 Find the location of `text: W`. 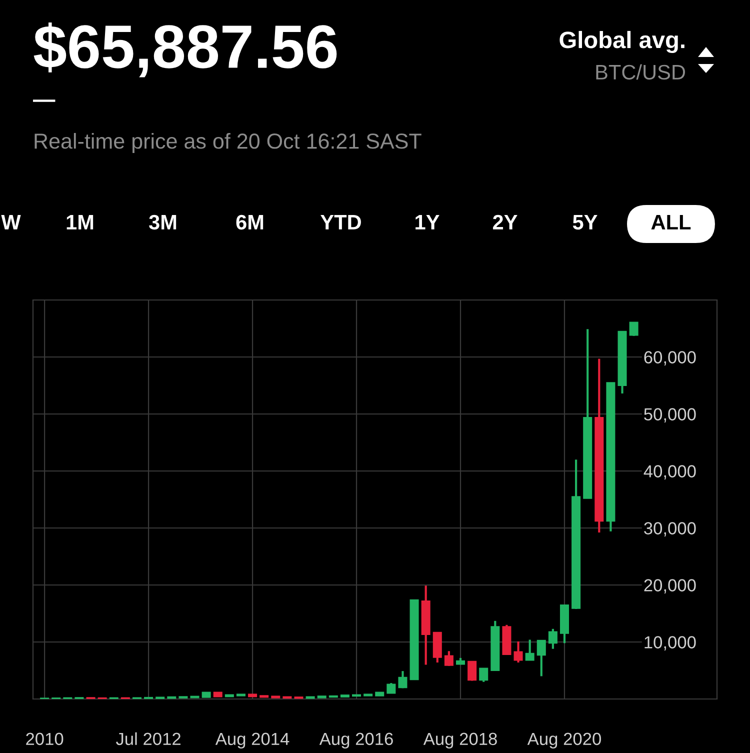

text: W is located at coordinates (11, 222).